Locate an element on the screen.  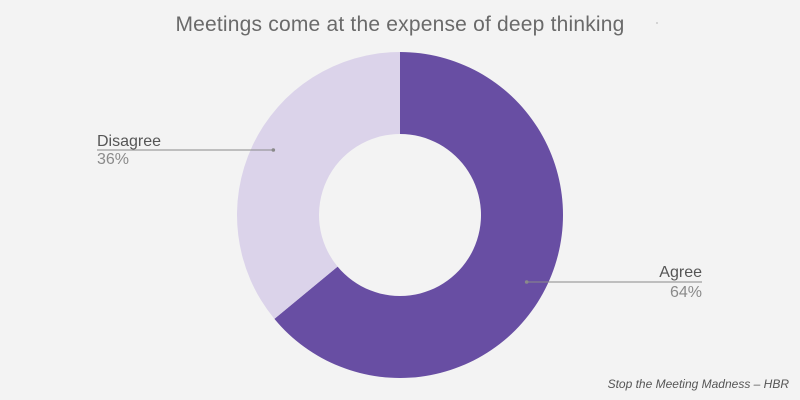
label-agree: Agree is located at coordinates (680, 272).